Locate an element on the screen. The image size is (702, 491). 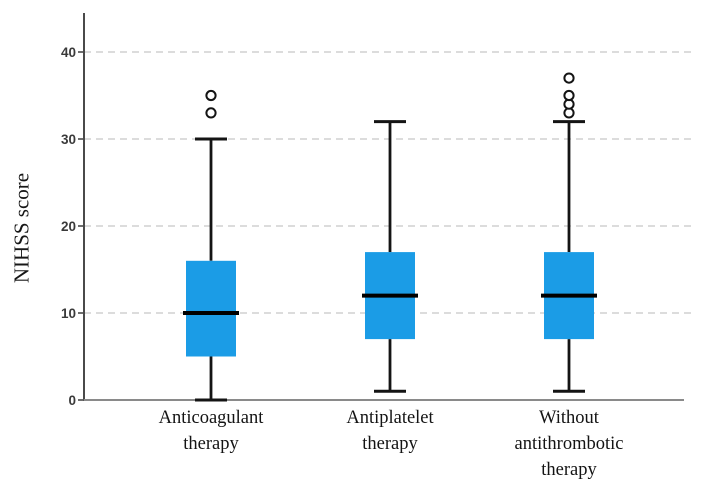
x-category-label: Without antithrombotic therapy is located at coordinates (569, 444).